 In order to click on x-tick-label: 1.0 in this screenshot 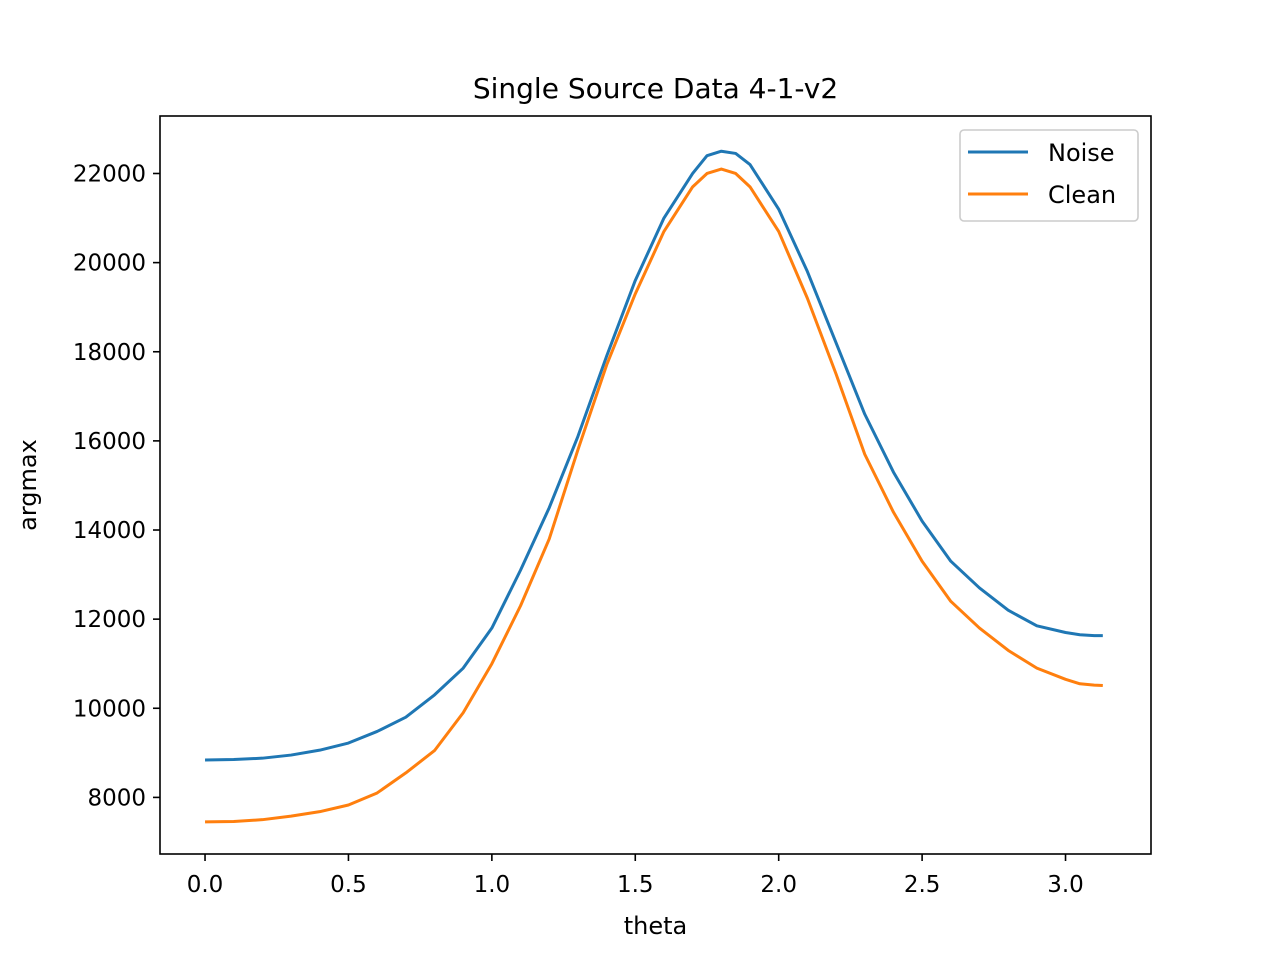, I will do `click(492, 885)`.